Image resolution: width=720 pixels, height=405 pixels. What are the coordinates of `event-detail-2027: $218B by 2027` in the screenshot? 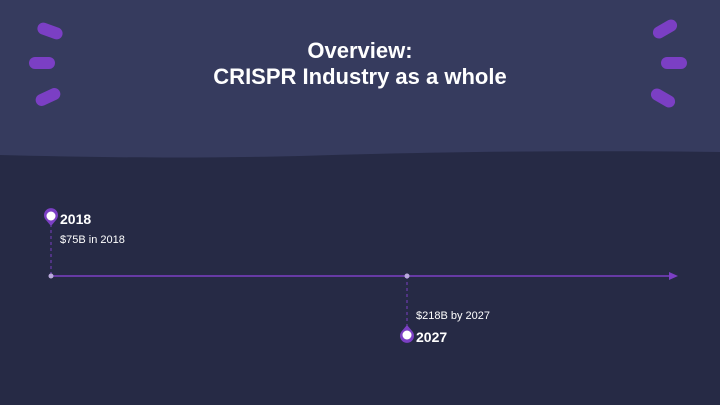 It's located at (453, 316).